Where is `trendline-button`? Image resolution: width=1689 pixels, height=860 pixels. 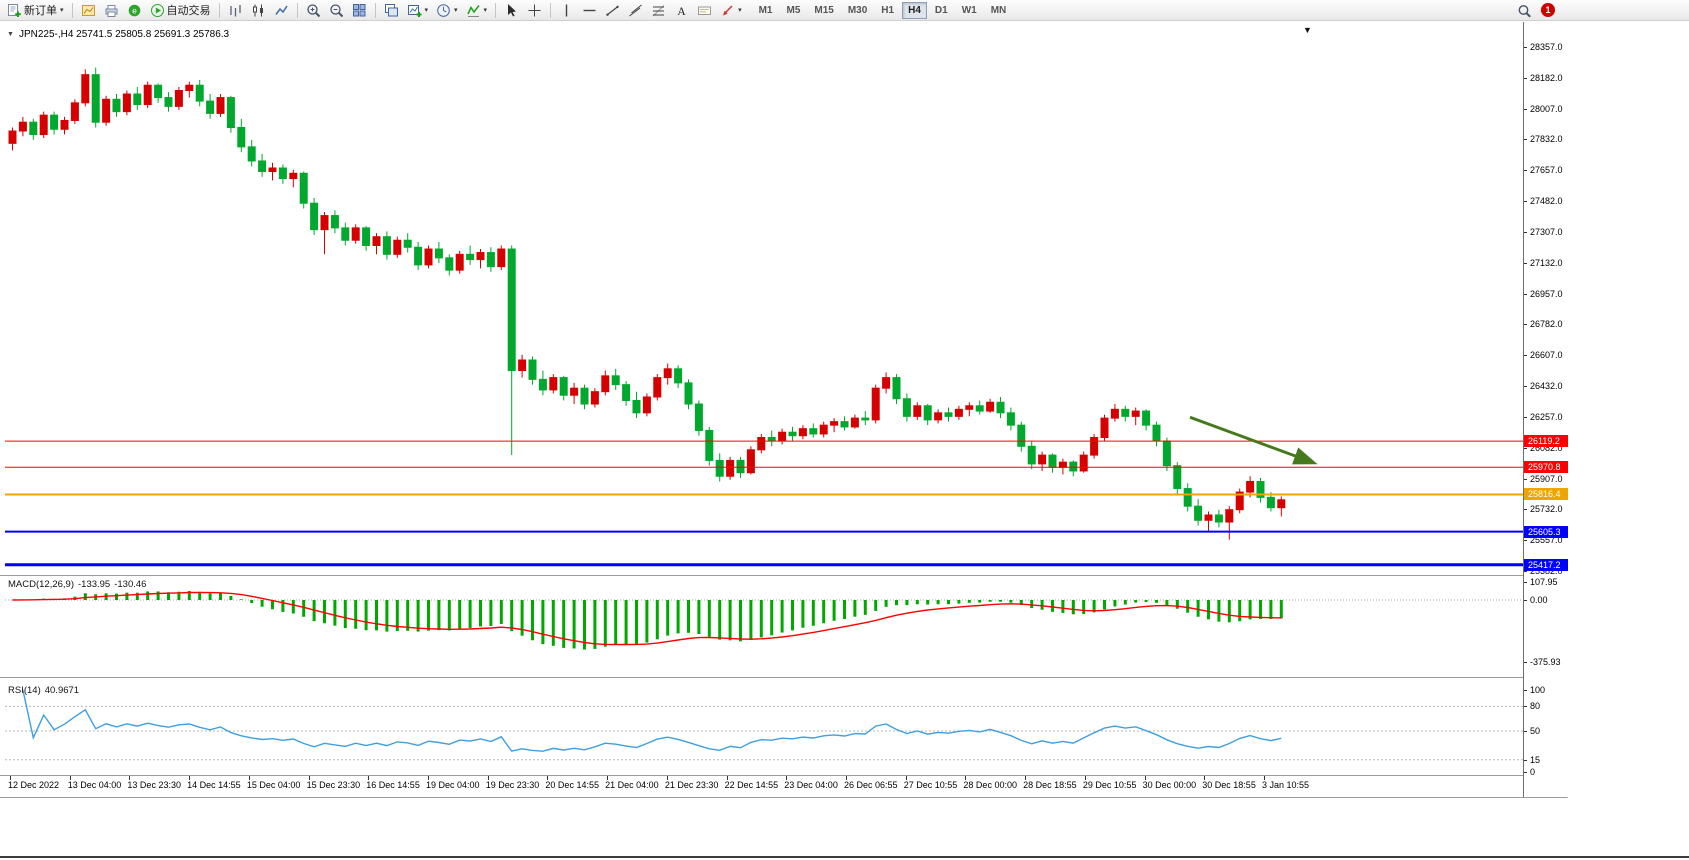
trendline-button is located at coordinates (612, 10).